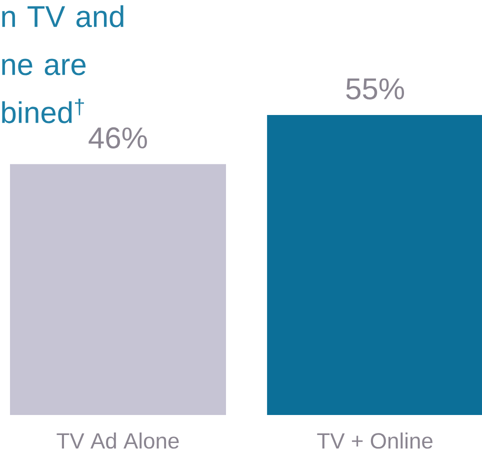 Image resolution: width=482 pixels, height=471 pixels. What do you see at coordinates (117, 440) in the screenshot?
I see `x-tick-label: TV Ad Alone` at bounding box center [117, 440].